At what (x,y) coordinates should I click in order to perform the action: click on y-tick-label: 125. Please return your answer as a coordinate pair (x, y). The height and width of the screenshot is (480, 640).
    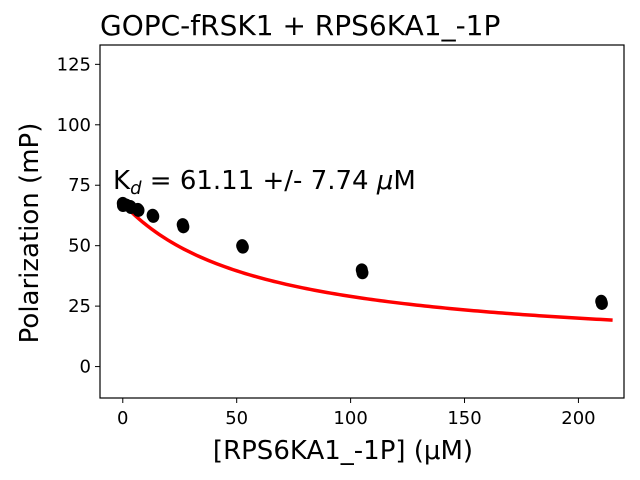
    Looking at the image, I should click on (74, 64).